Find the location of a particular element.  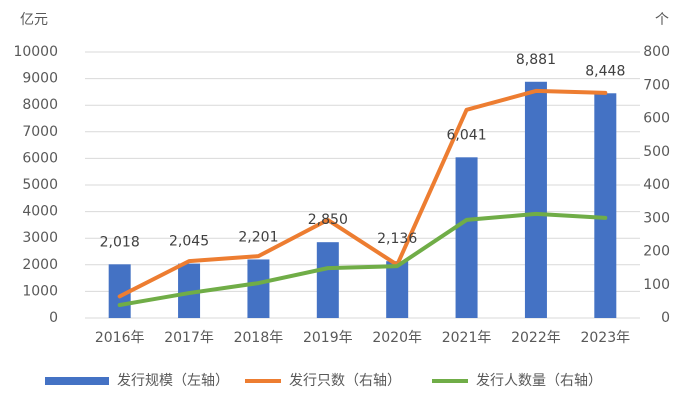

y-tick-label: 7000 is located at coordinates (40, 132).